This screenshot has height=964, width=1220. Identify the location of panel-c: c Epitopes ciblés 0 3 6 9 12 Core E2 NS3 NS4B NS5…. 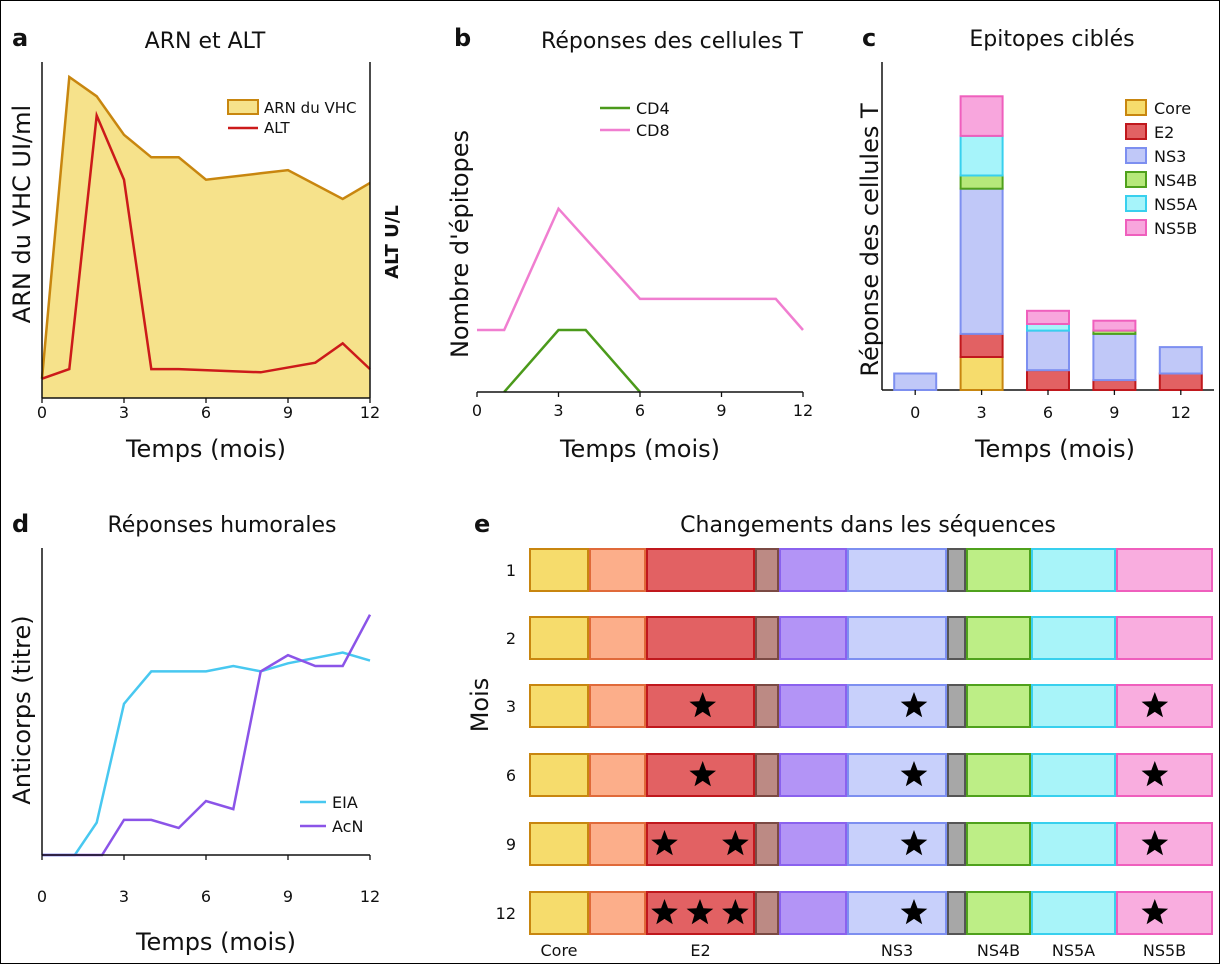
(1035, 243).